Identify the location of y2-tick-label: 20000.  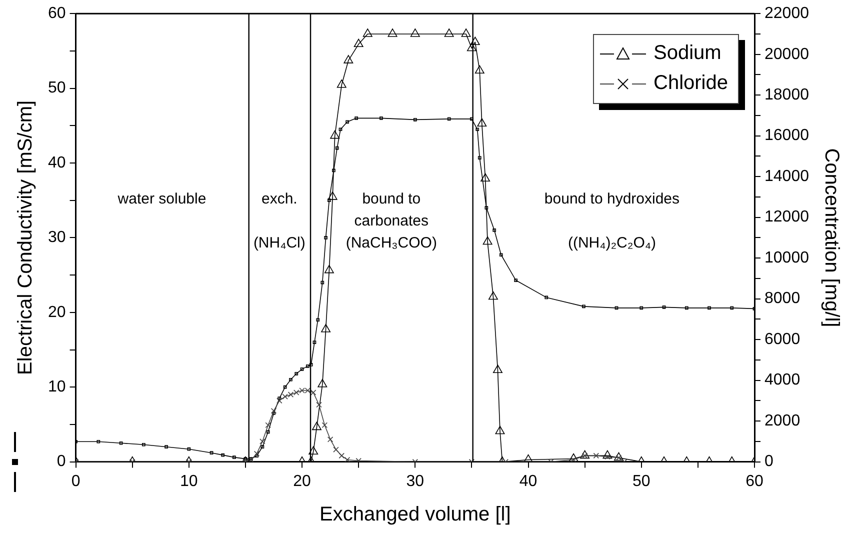
(787, 54).